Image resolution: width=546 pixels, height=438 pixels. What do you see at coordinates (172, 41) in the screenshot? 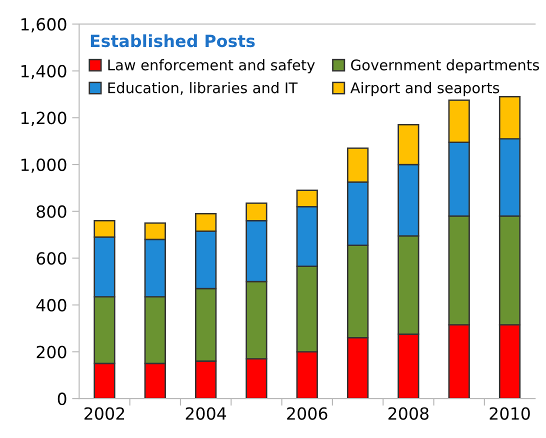
I see `legend-title: Established Posts` at bounding box center [172, 41].